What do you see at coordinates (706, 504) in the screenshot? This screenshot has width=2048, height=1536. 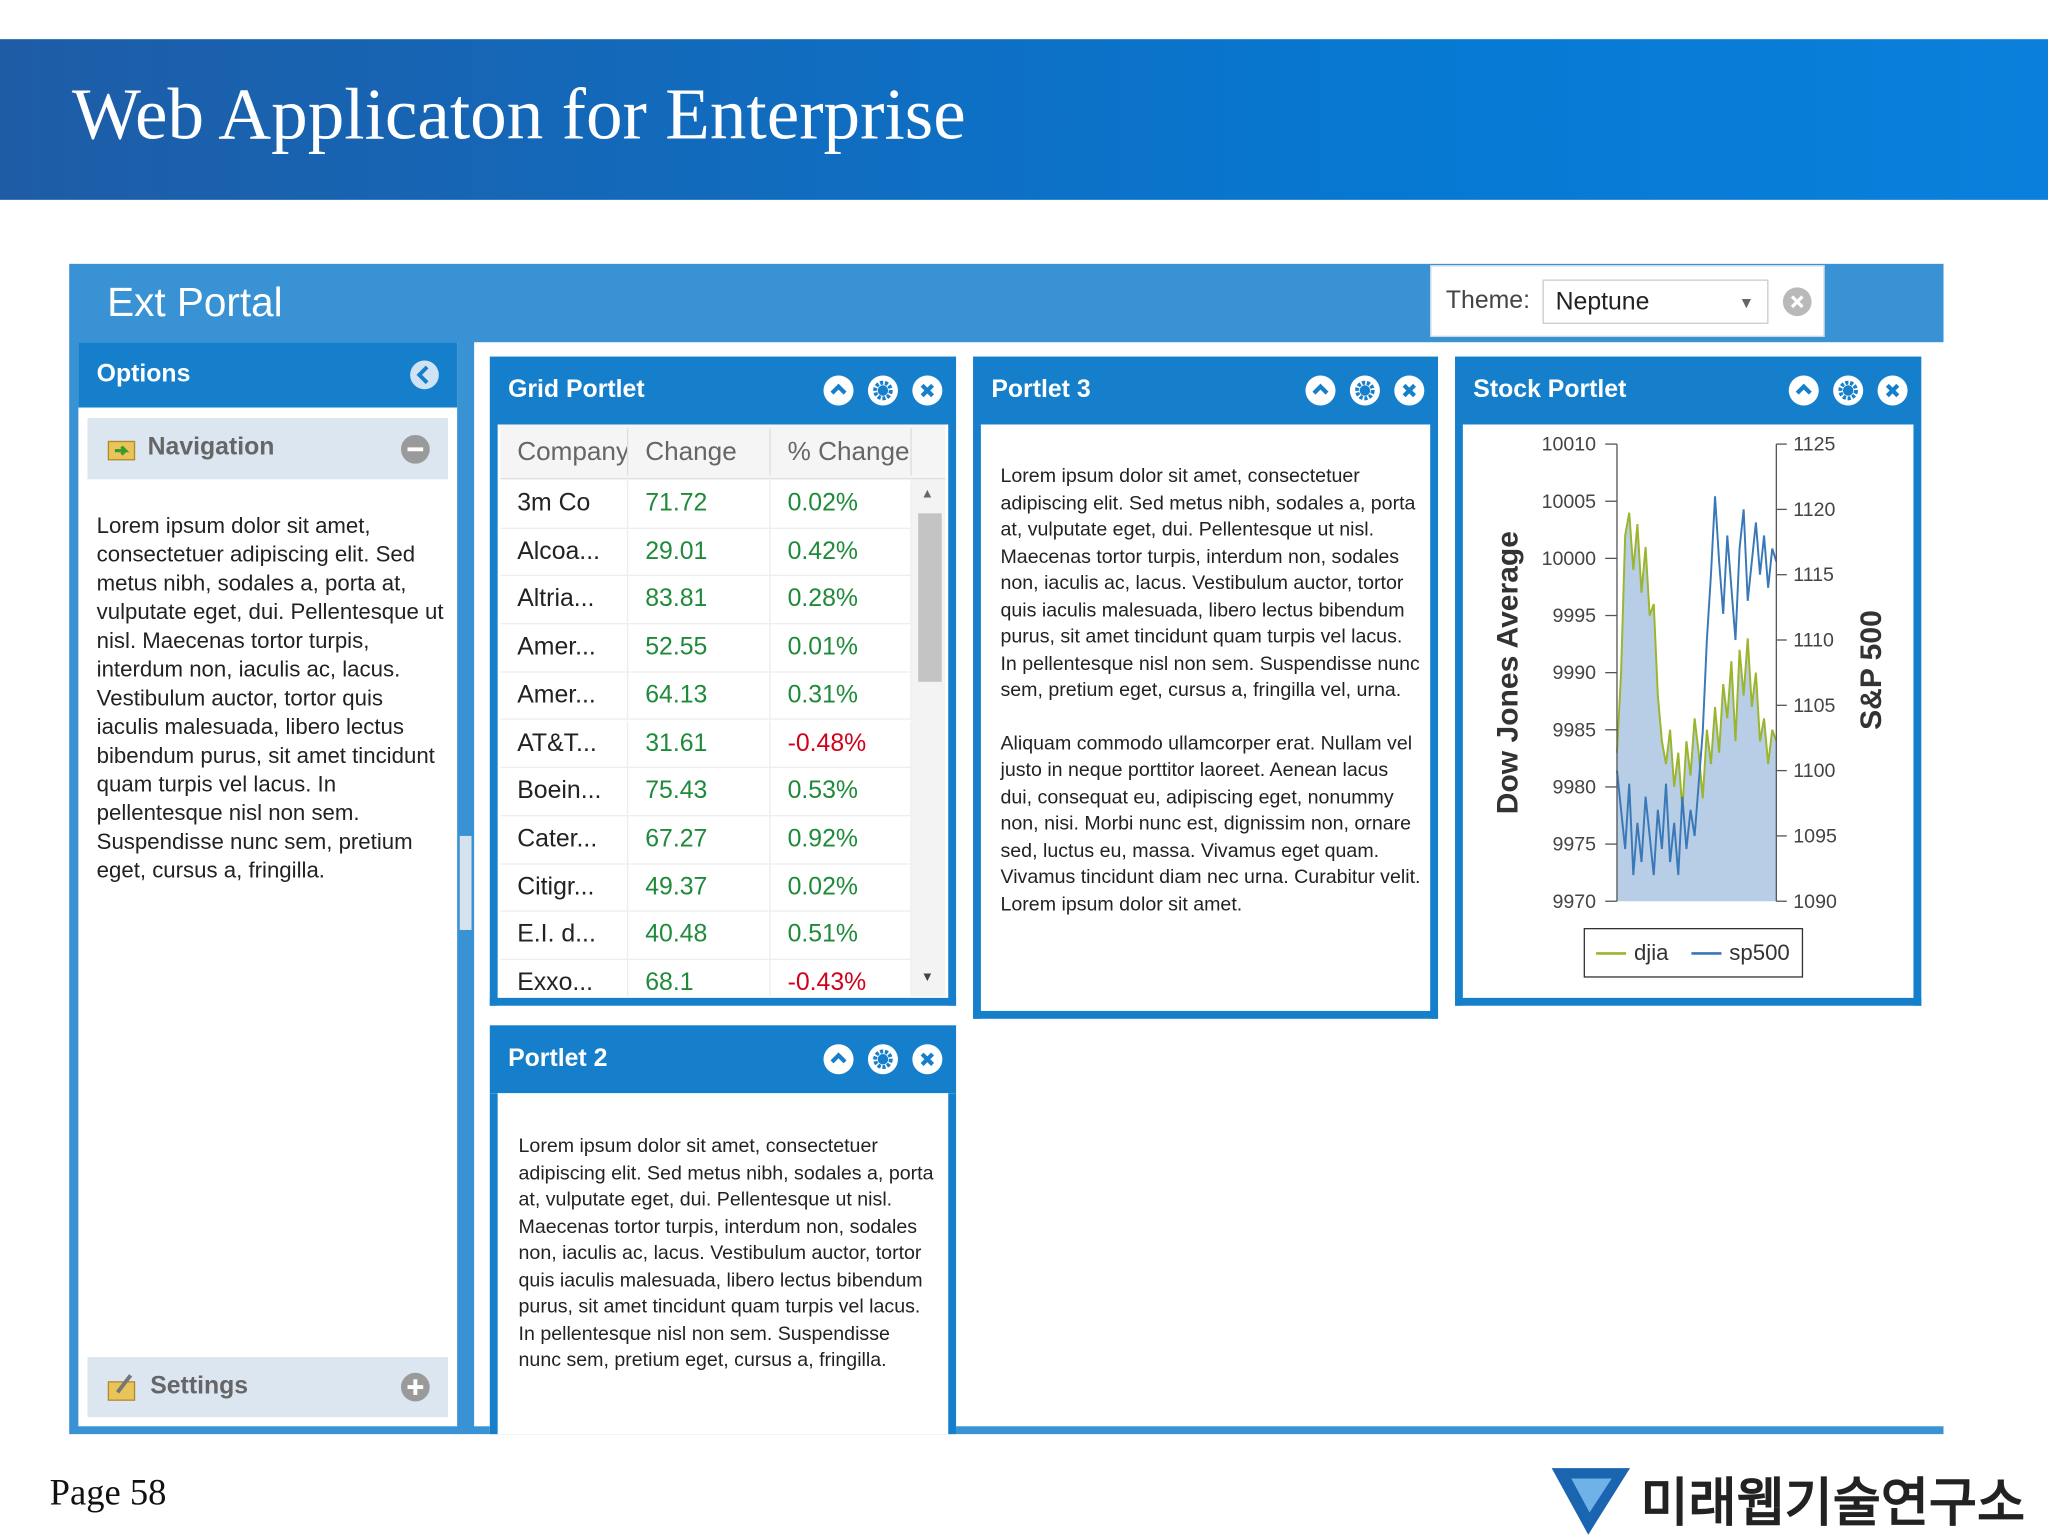 I see `grid-row: 3m Co 71.72 0.02%` at bounding box center [706, 504].